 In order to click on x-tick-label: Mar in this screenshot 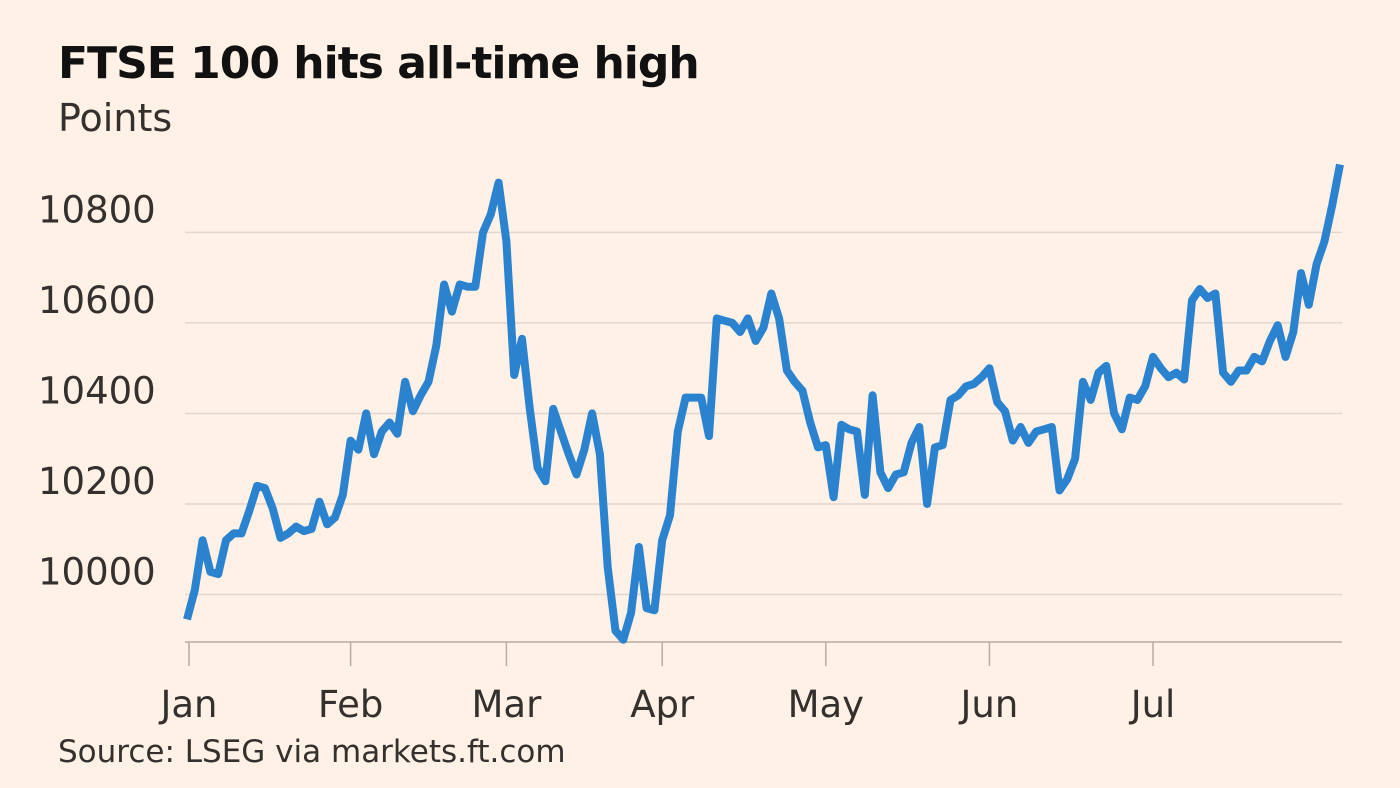, I will do `click(507, 704)`.